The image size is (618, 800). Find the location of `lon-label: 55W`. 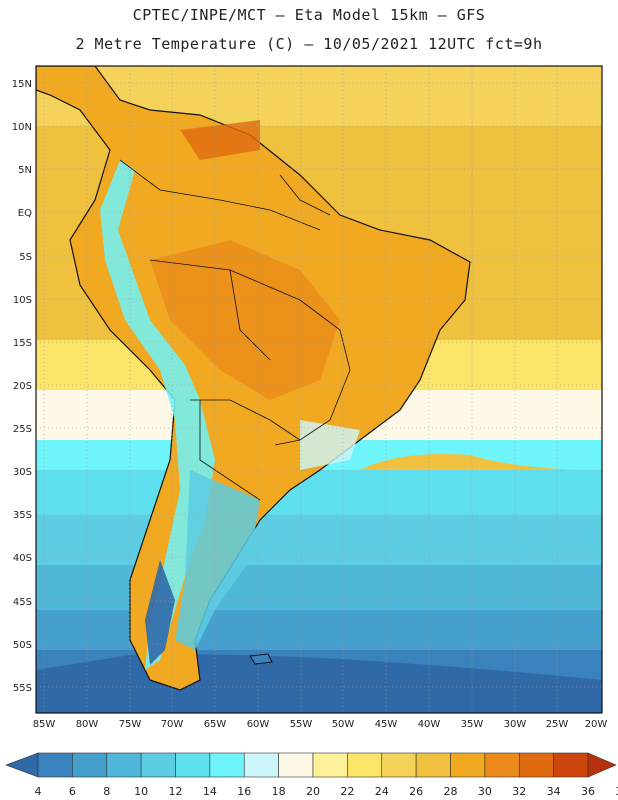

lon-label: 55W is located at coordinates (301, 724).